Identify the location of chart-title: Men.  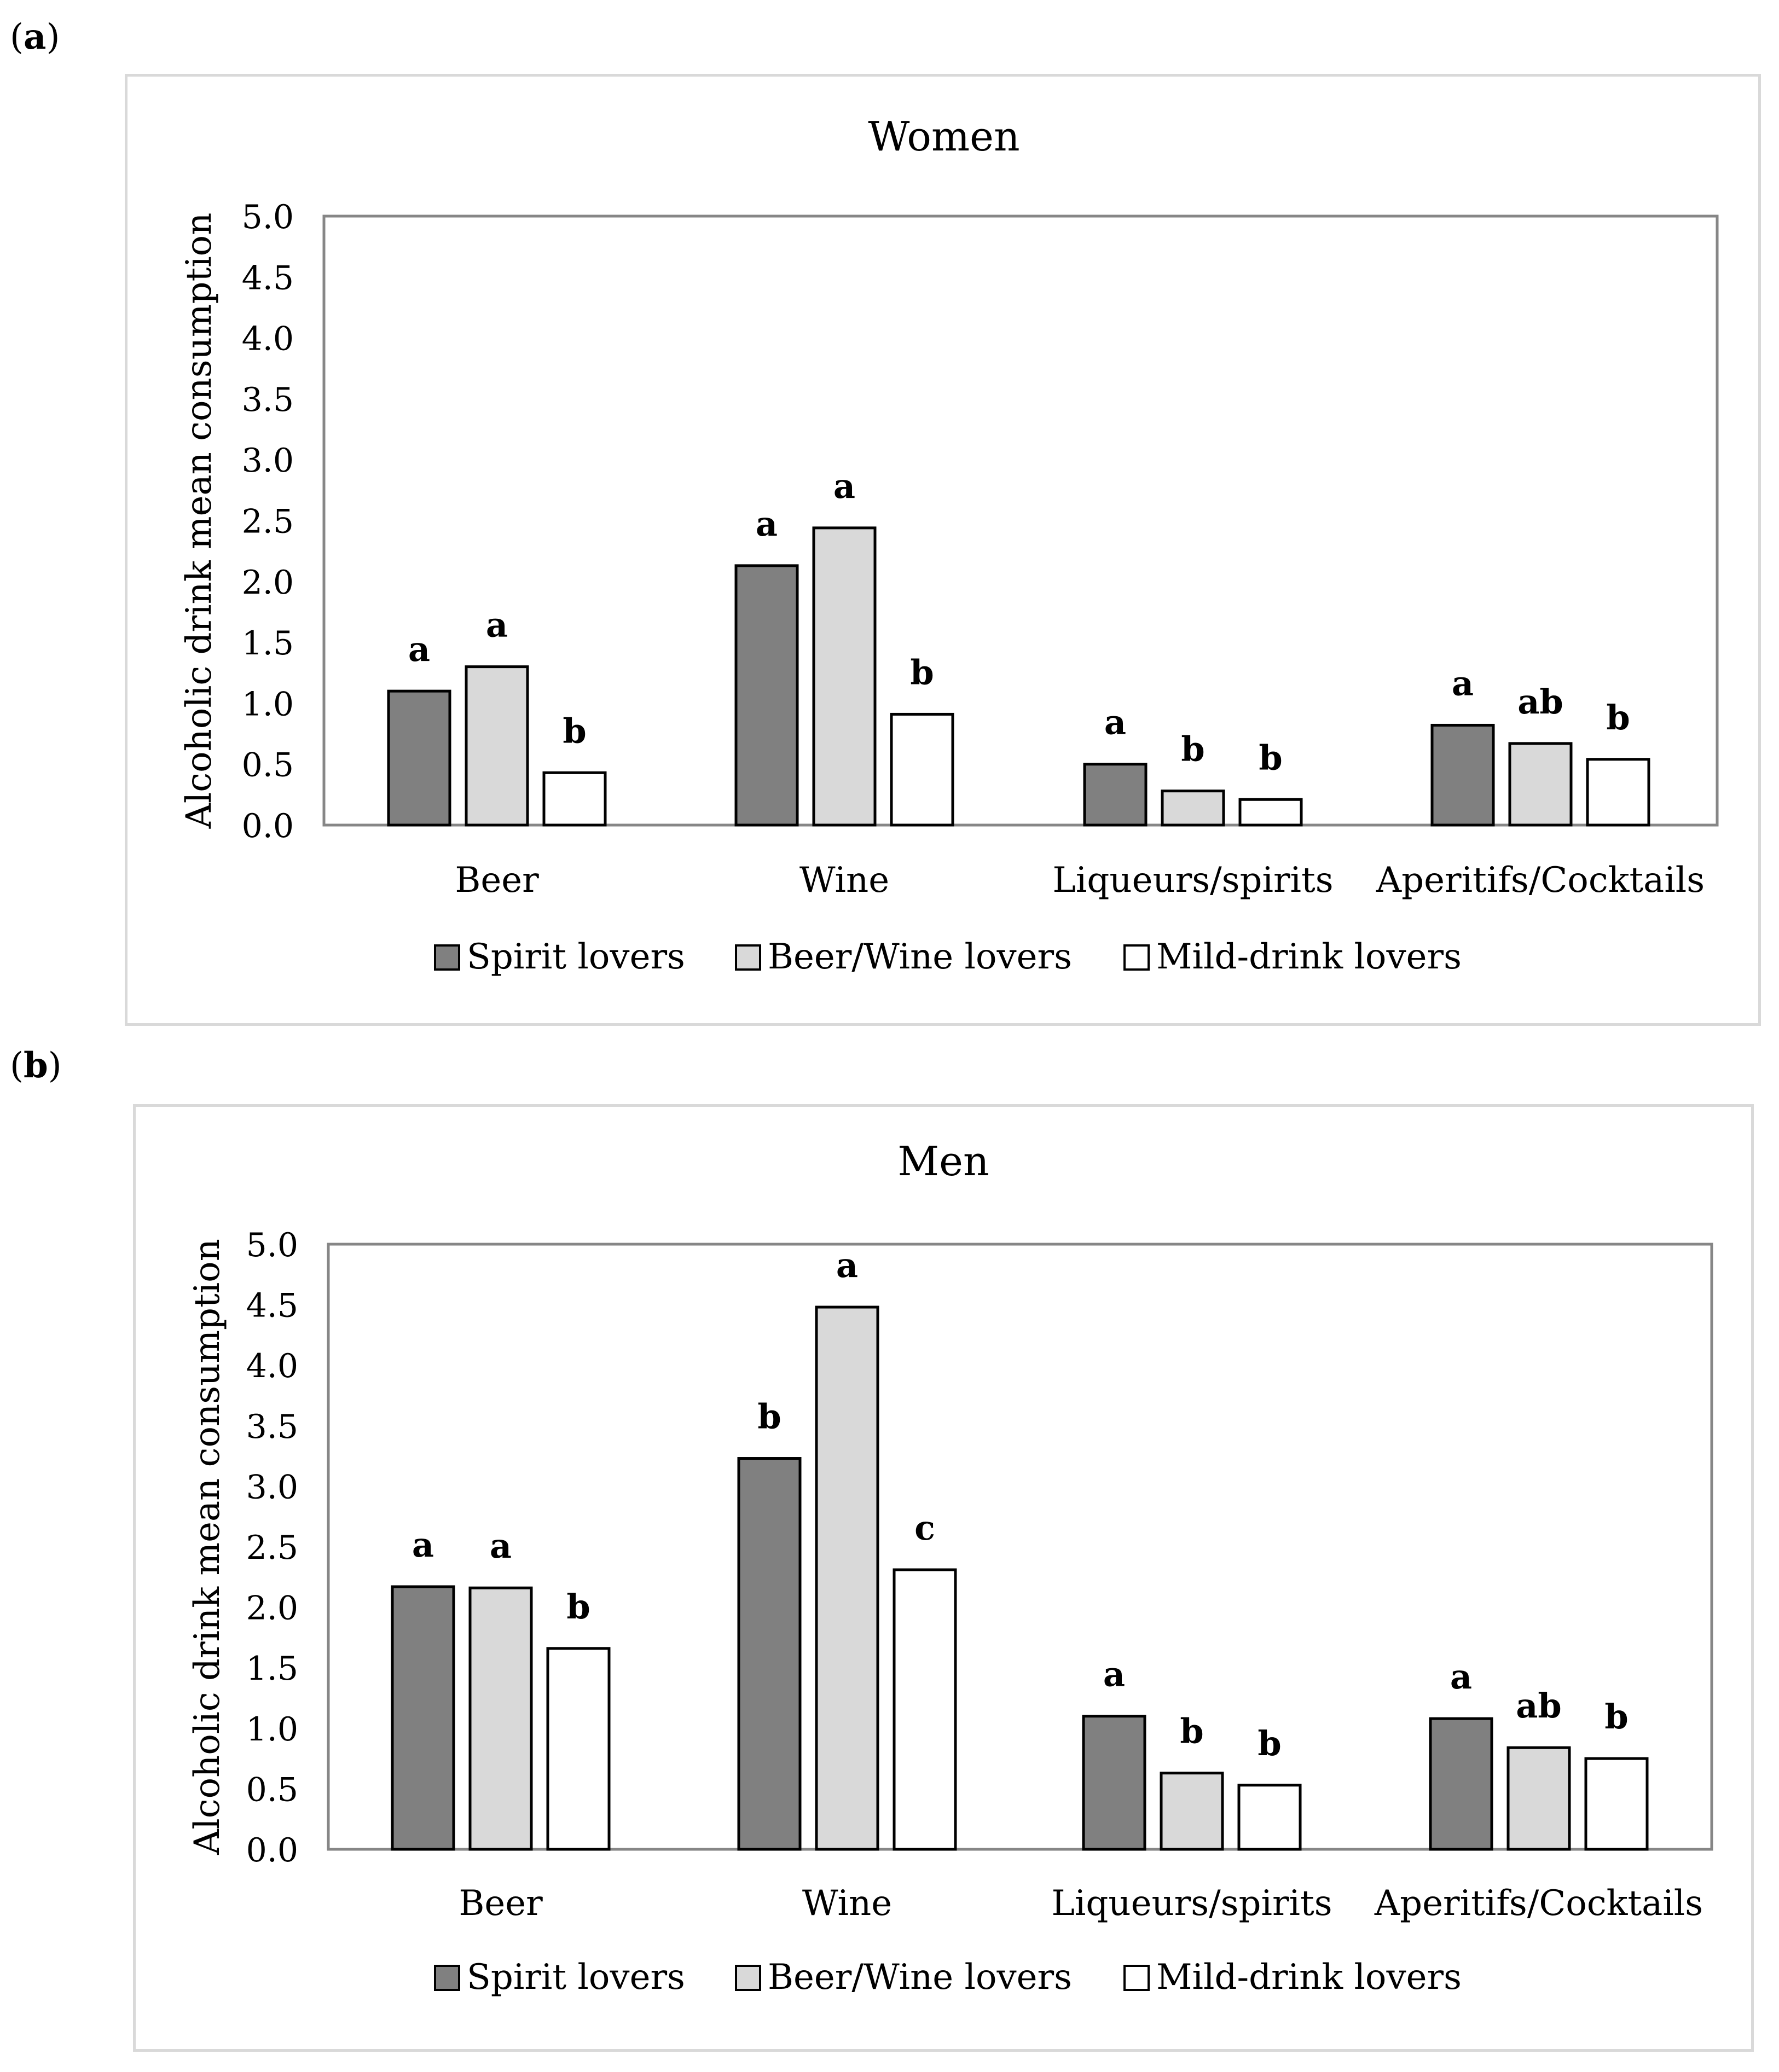
(943, 1161).